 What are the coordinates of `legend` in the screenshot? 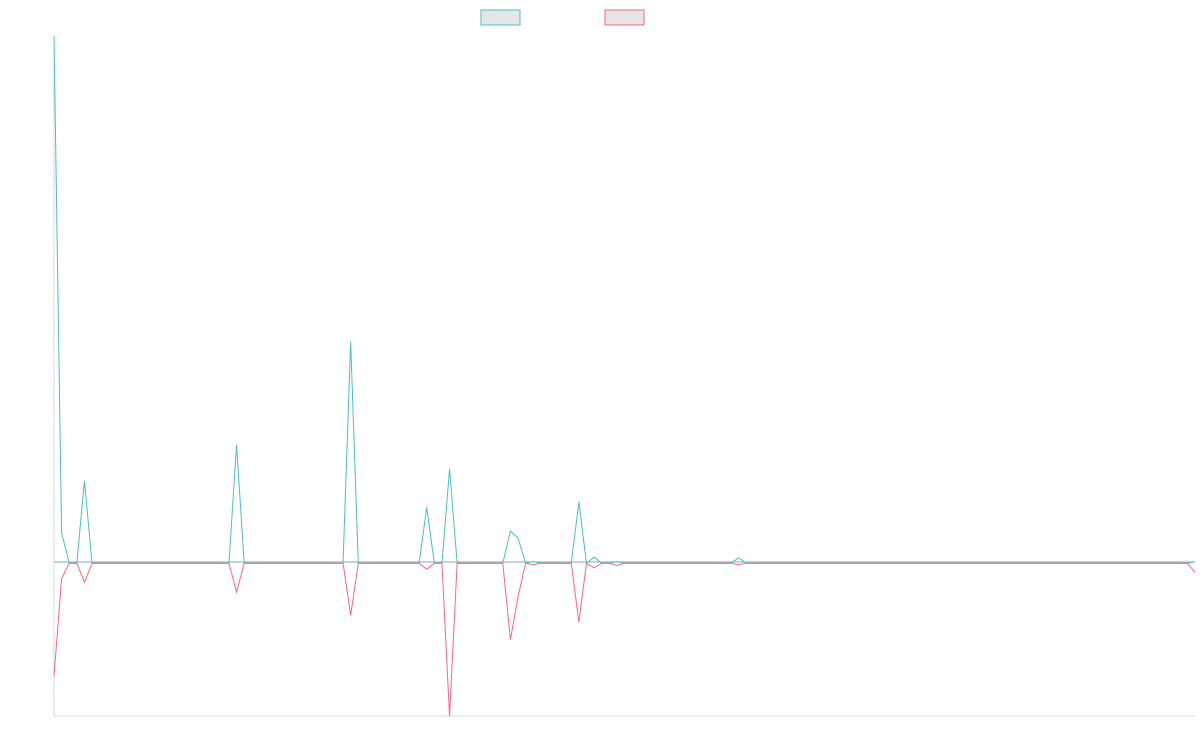 It's located at (562, 17).